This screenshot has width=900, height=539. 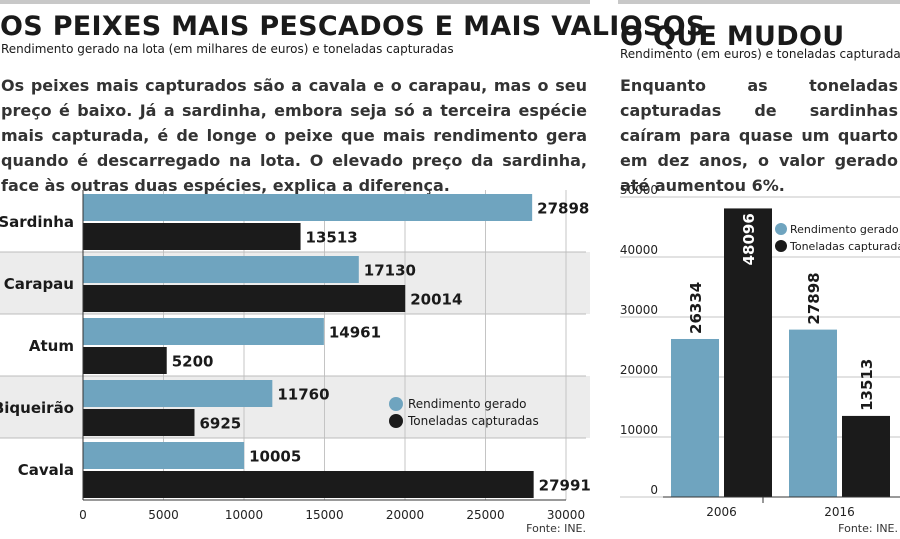 I want to click on bar-biqueirao-toneladas-capturadas, so click(x=139, y=422).